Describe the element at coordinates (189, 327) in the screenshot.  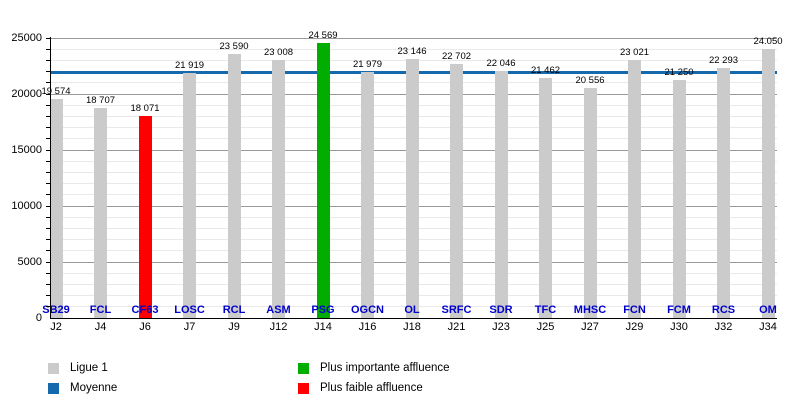
I see `journee-label: J7` at that location.